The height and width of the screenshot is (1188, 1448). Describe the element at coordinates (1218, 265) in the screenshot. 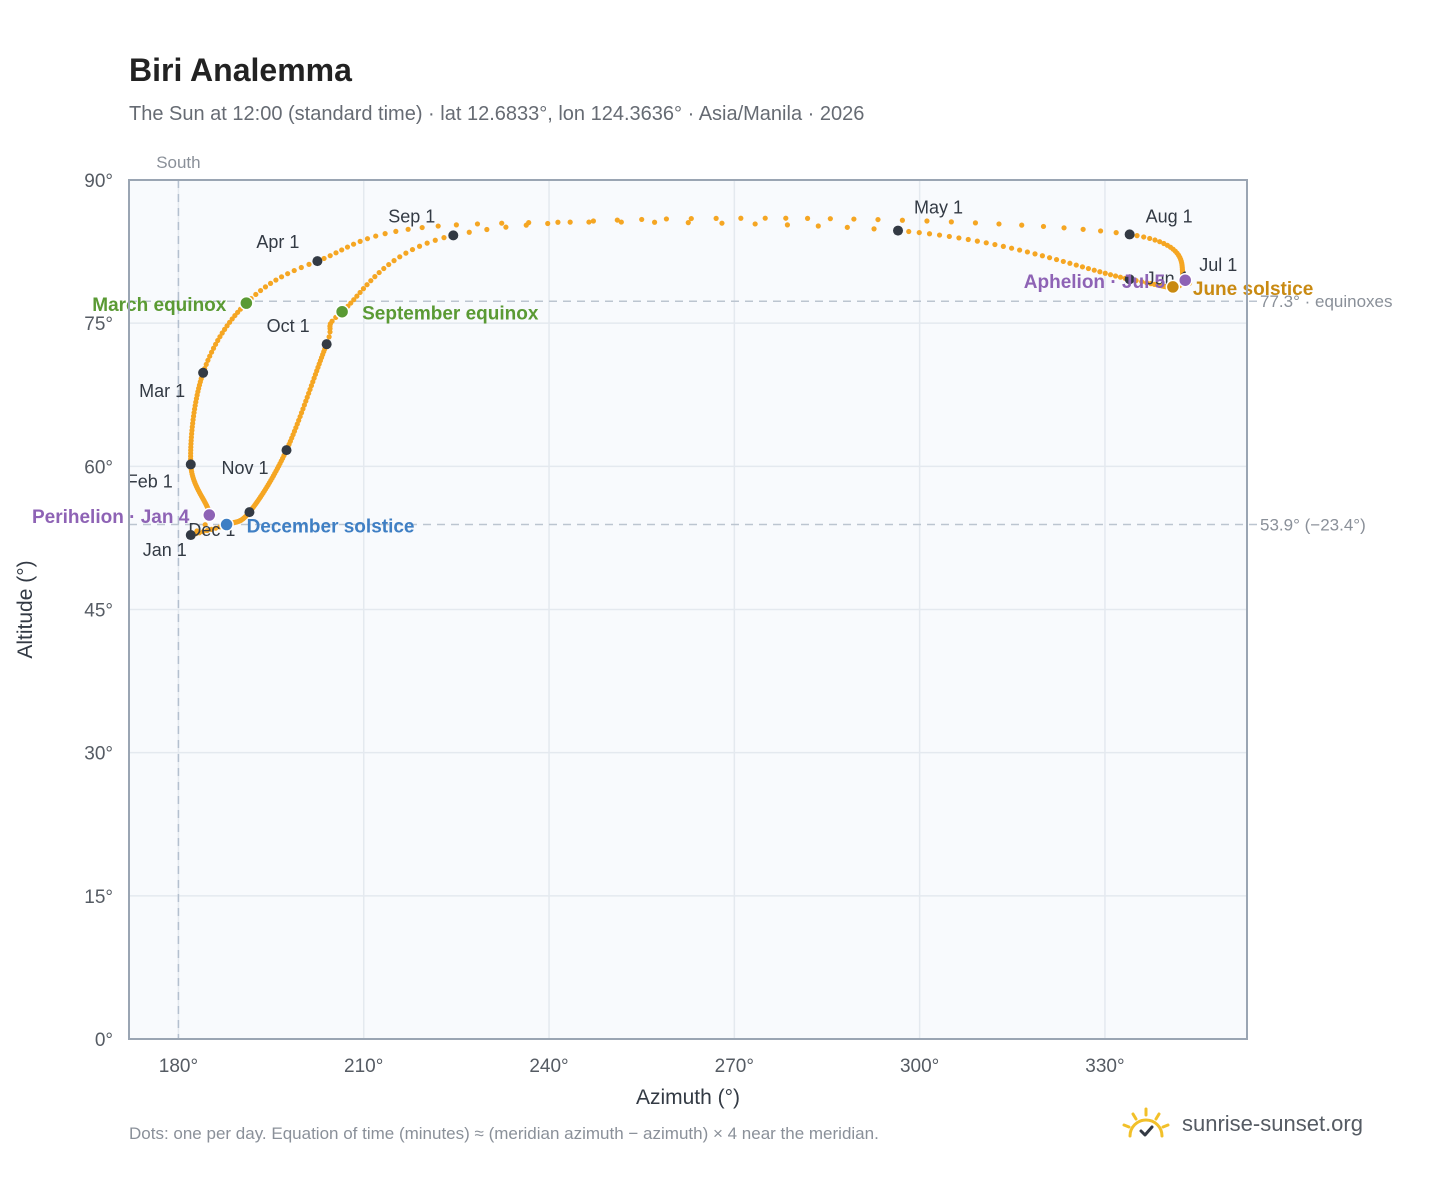

I see `month-label: Jul 1` at that location.